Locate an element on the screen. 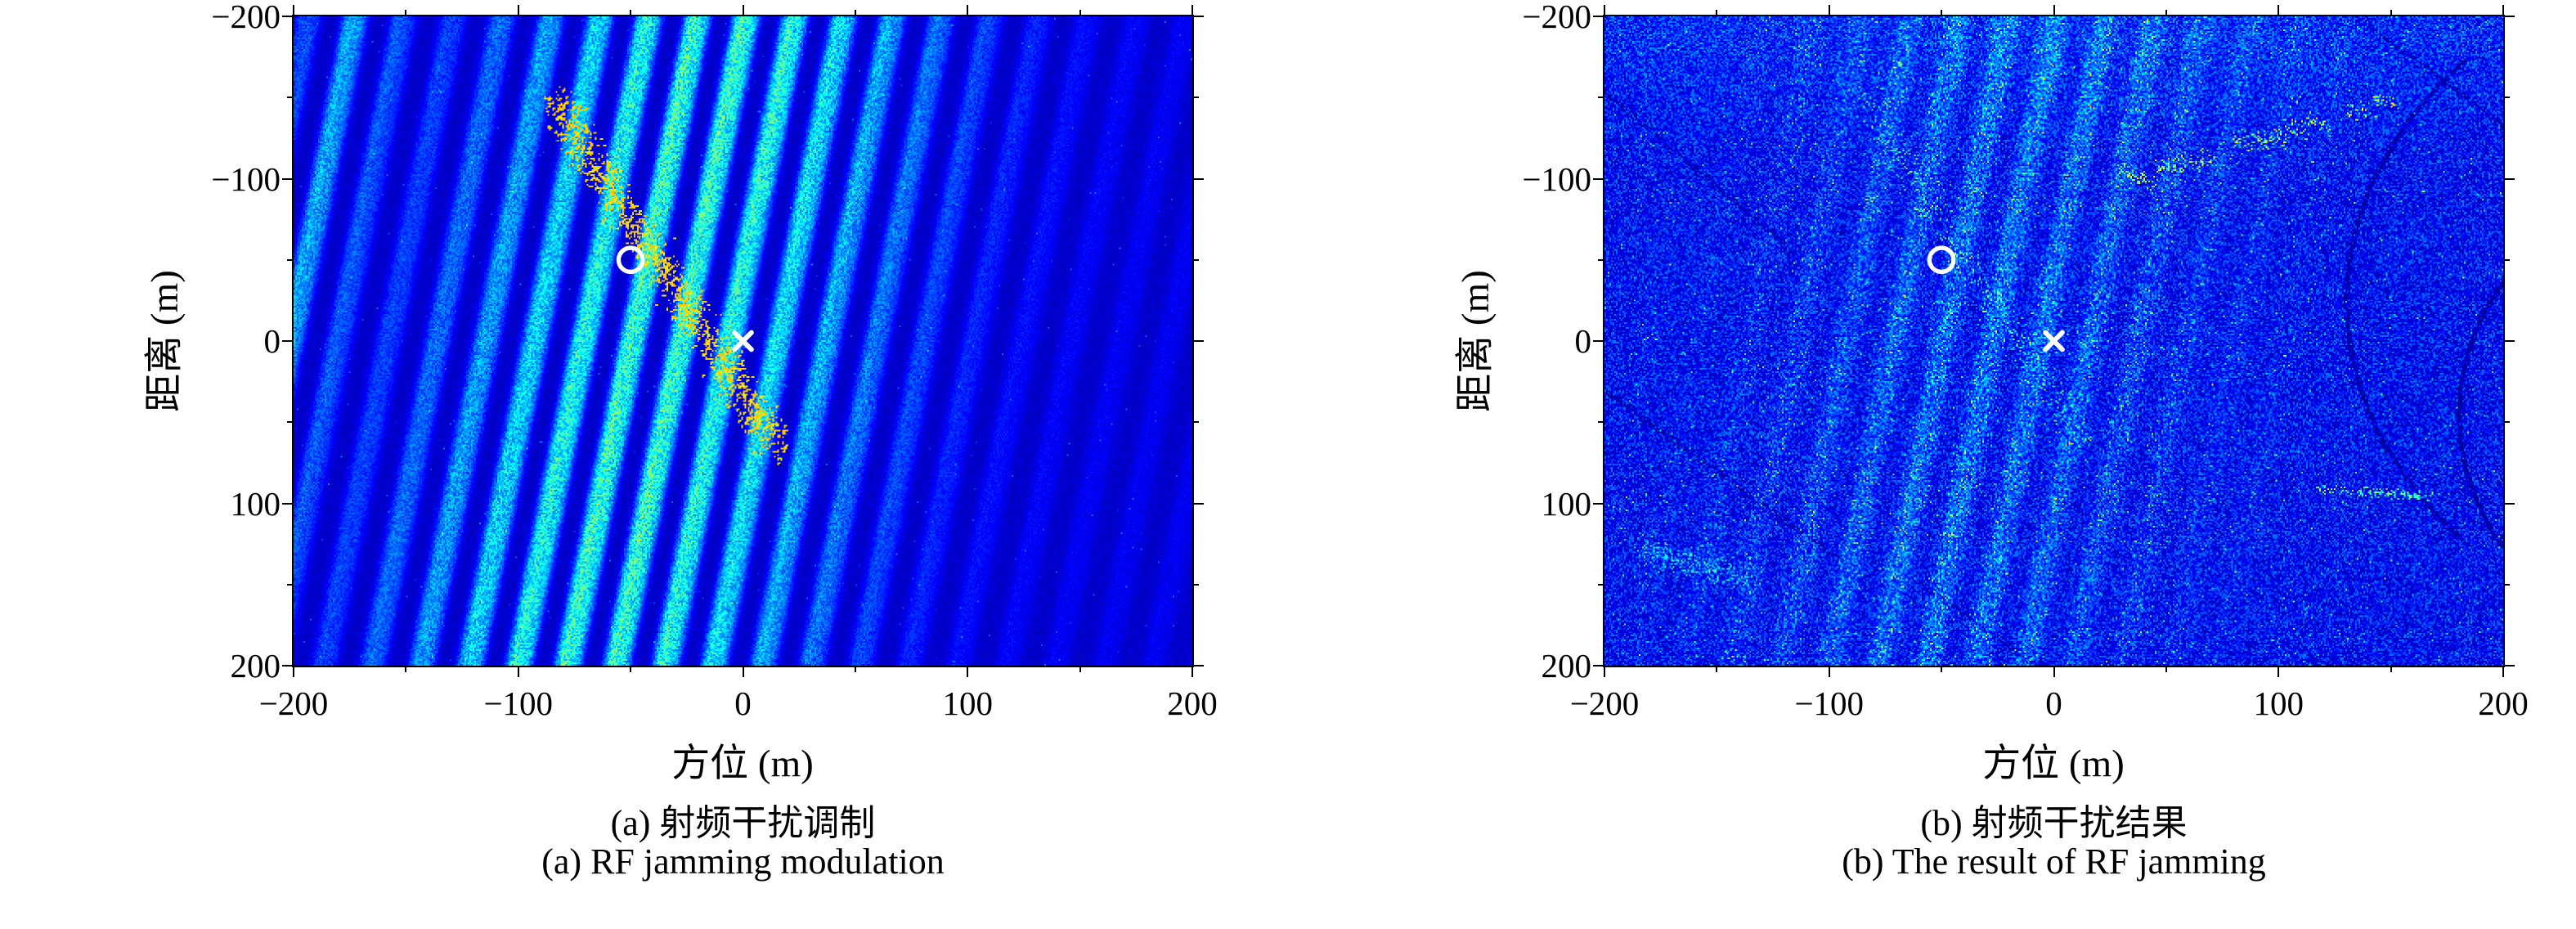 The height and width of the screenshot is (929, 2576). marker-overlay-a is located at coordinates (685, 298).